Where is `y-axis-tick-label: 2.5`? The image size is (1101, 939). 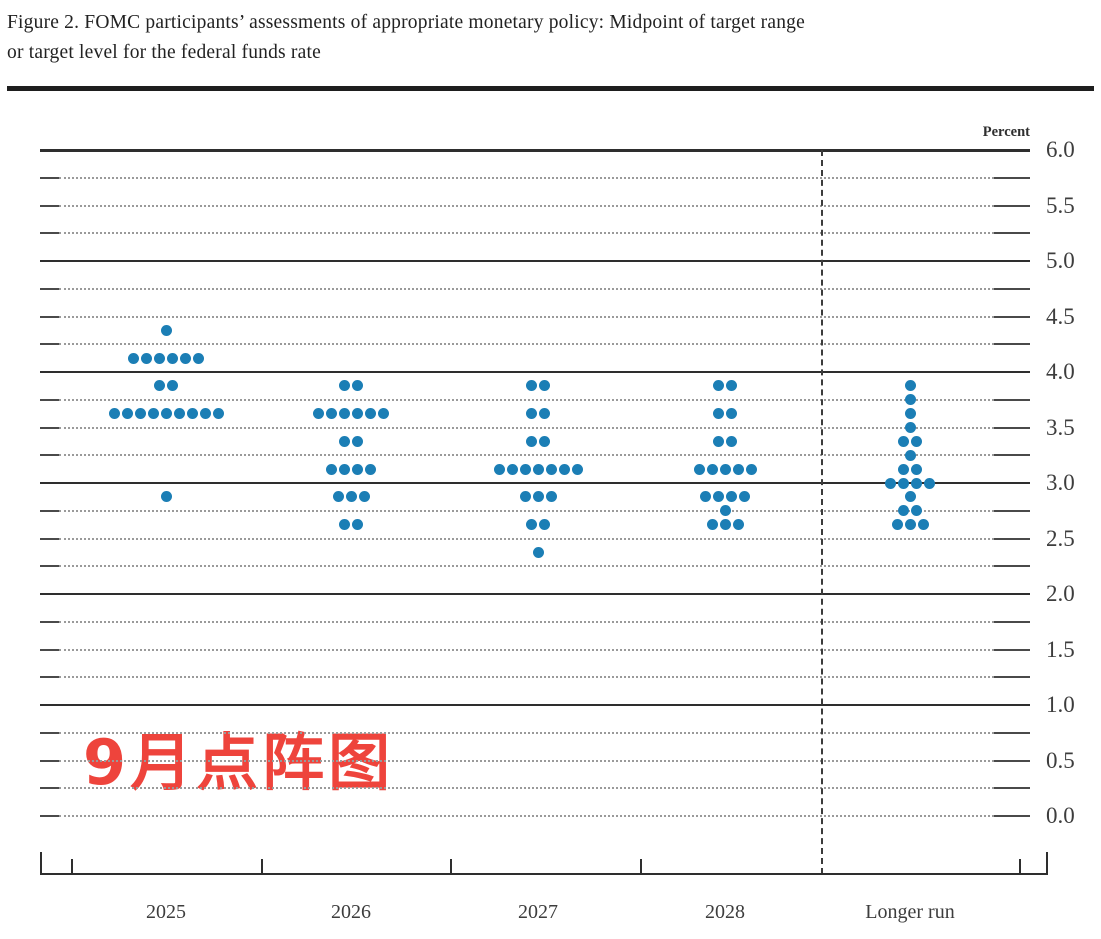 y-axis-tick-label: 2.5 is located at coordinates (1060, 538).